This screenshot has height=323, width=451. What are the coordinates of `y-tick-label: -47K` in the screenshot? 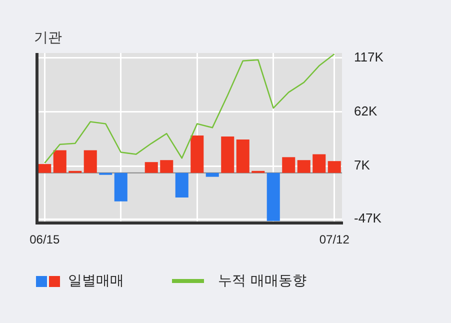 It's located at (368, 218).